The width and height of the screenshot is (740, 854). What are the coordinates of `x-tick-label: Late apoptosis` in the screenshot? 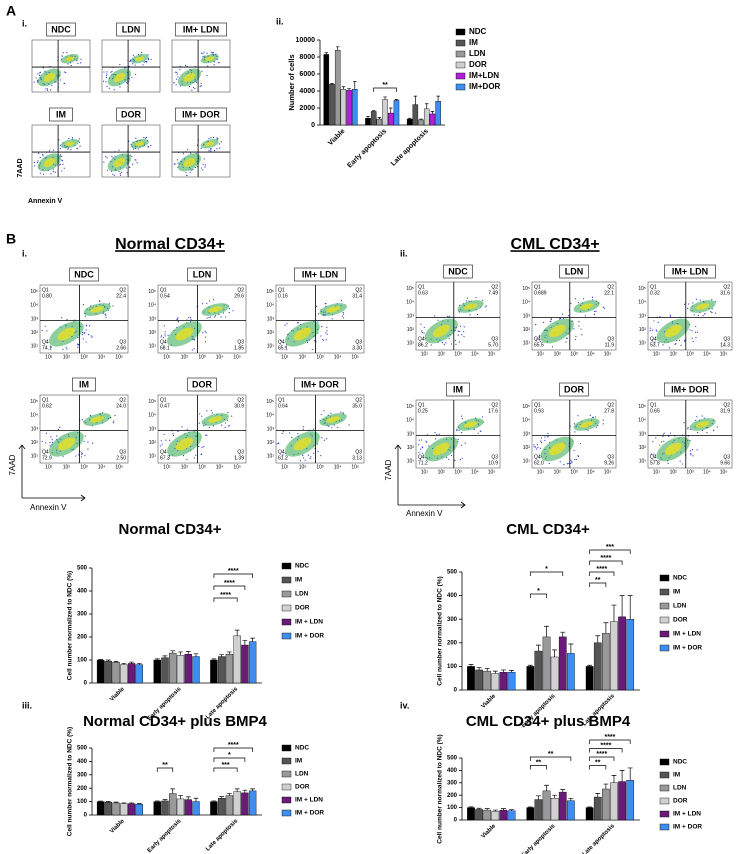 It's located at (410, 148).